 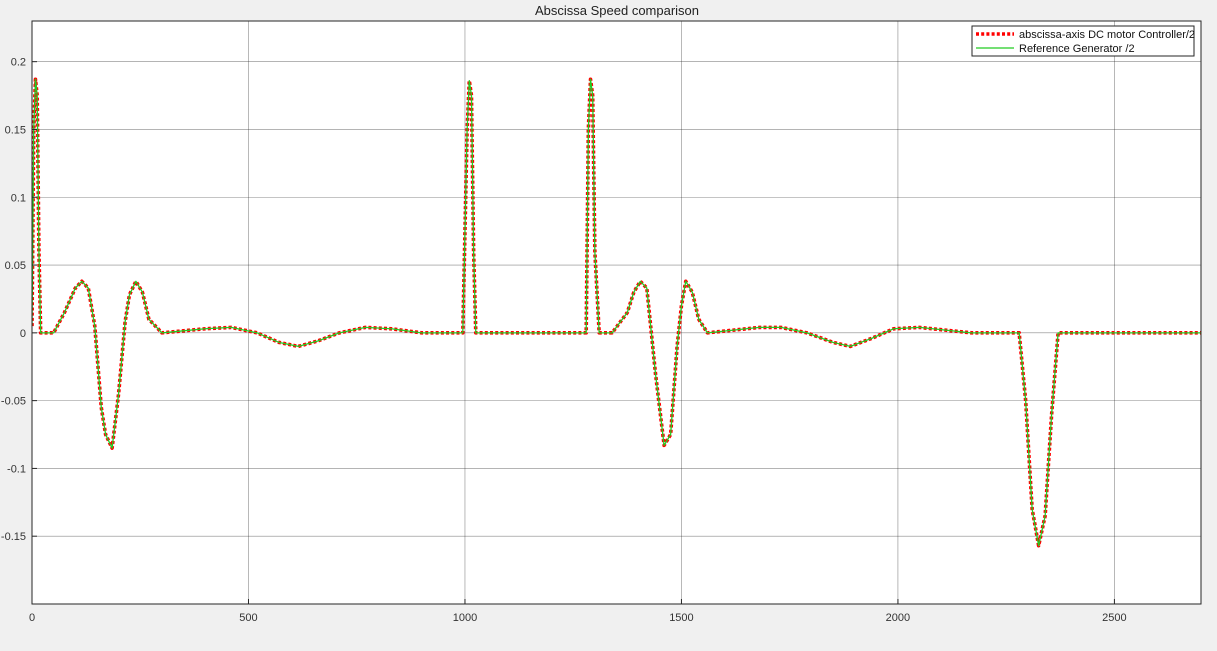 I want to click on x-tick-label: 0, so click(x=32, y=618).